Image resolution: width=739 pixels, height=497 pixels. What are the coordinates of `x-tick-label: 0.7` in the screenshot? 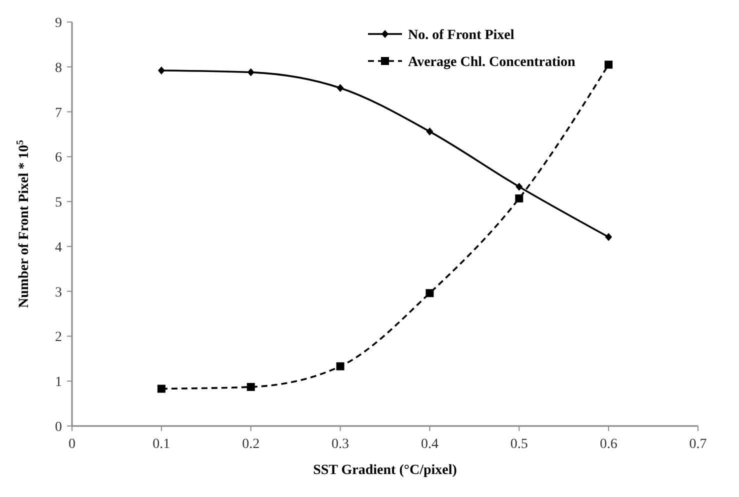 It's located at (698, 444).